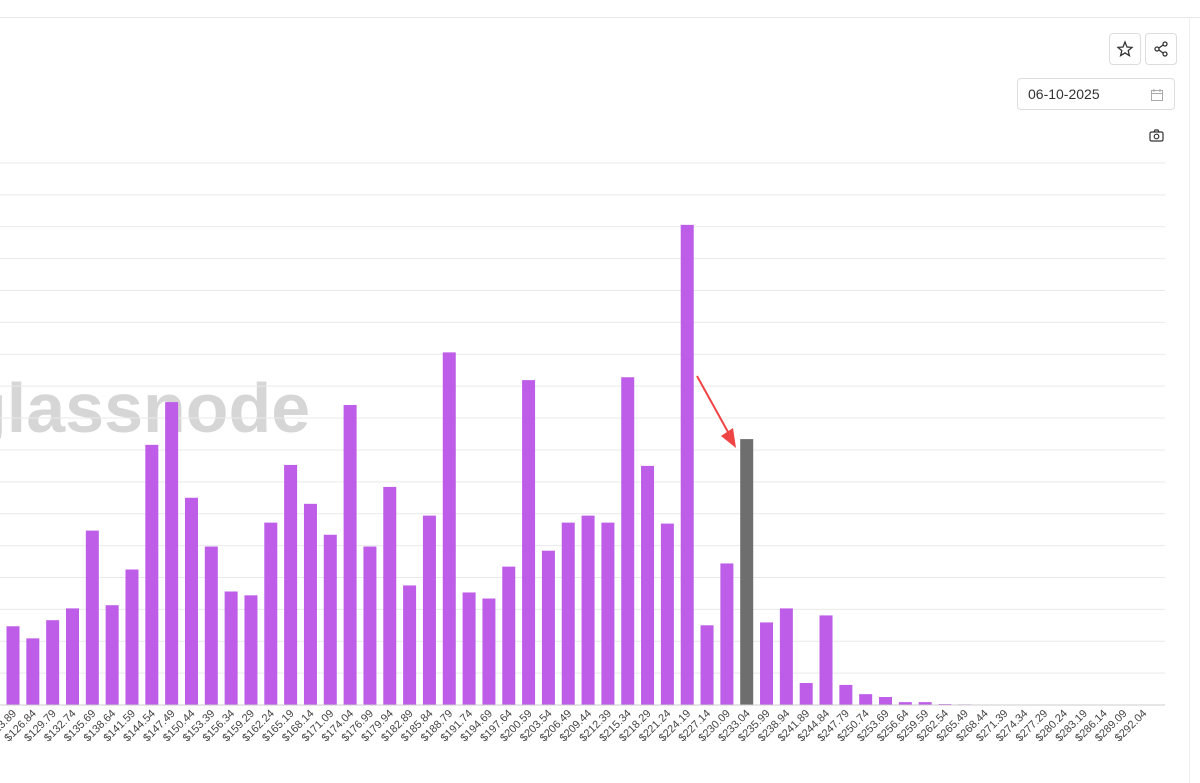 Image resolution: width=1200 pixels, height=783 pixels. I want to click on calendar-icon, so click(1157, 95).